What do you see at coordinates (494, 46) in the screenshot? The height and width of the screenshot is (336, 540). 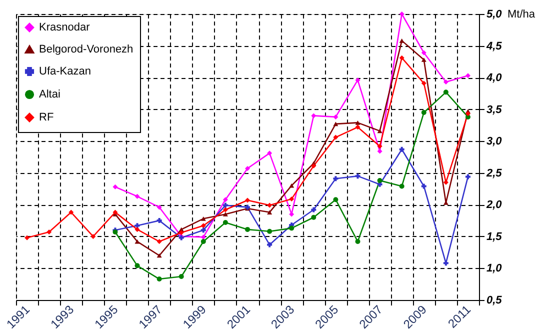 I see `y-tick-label: 4,5` at bounding box center [494, 46].